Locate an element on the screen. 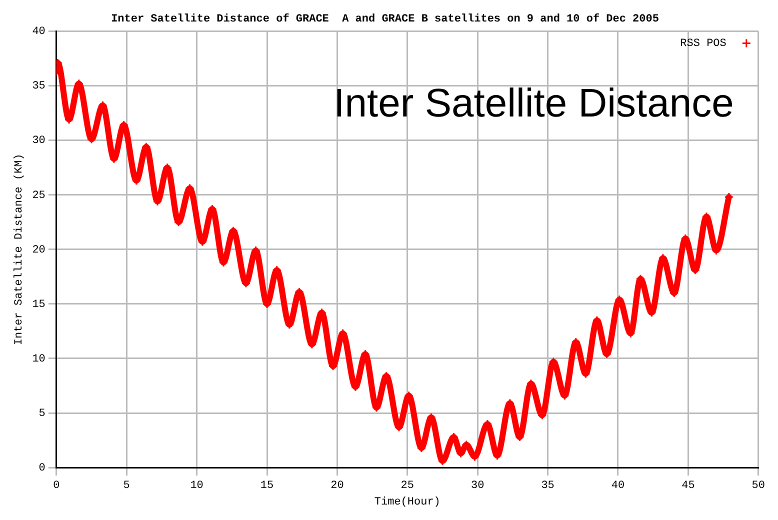 This screenshot has height=520, width=778. x-tick-label: 20 is located at coordinates (337, 486).